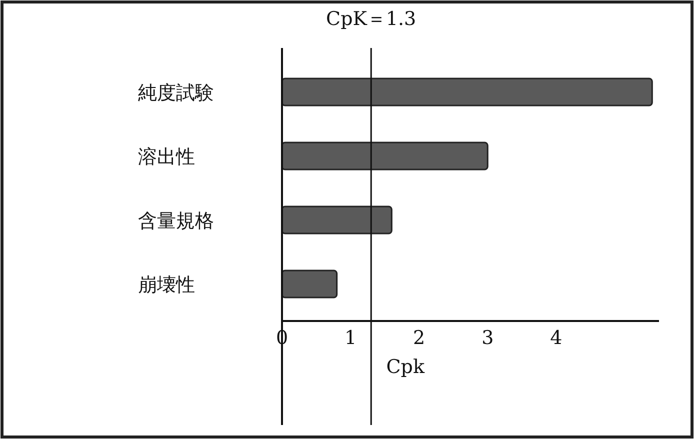 The width and height of the screenshot is (694, 439). I want to click on y-tick-label: 溶出性, so click(166, 157).